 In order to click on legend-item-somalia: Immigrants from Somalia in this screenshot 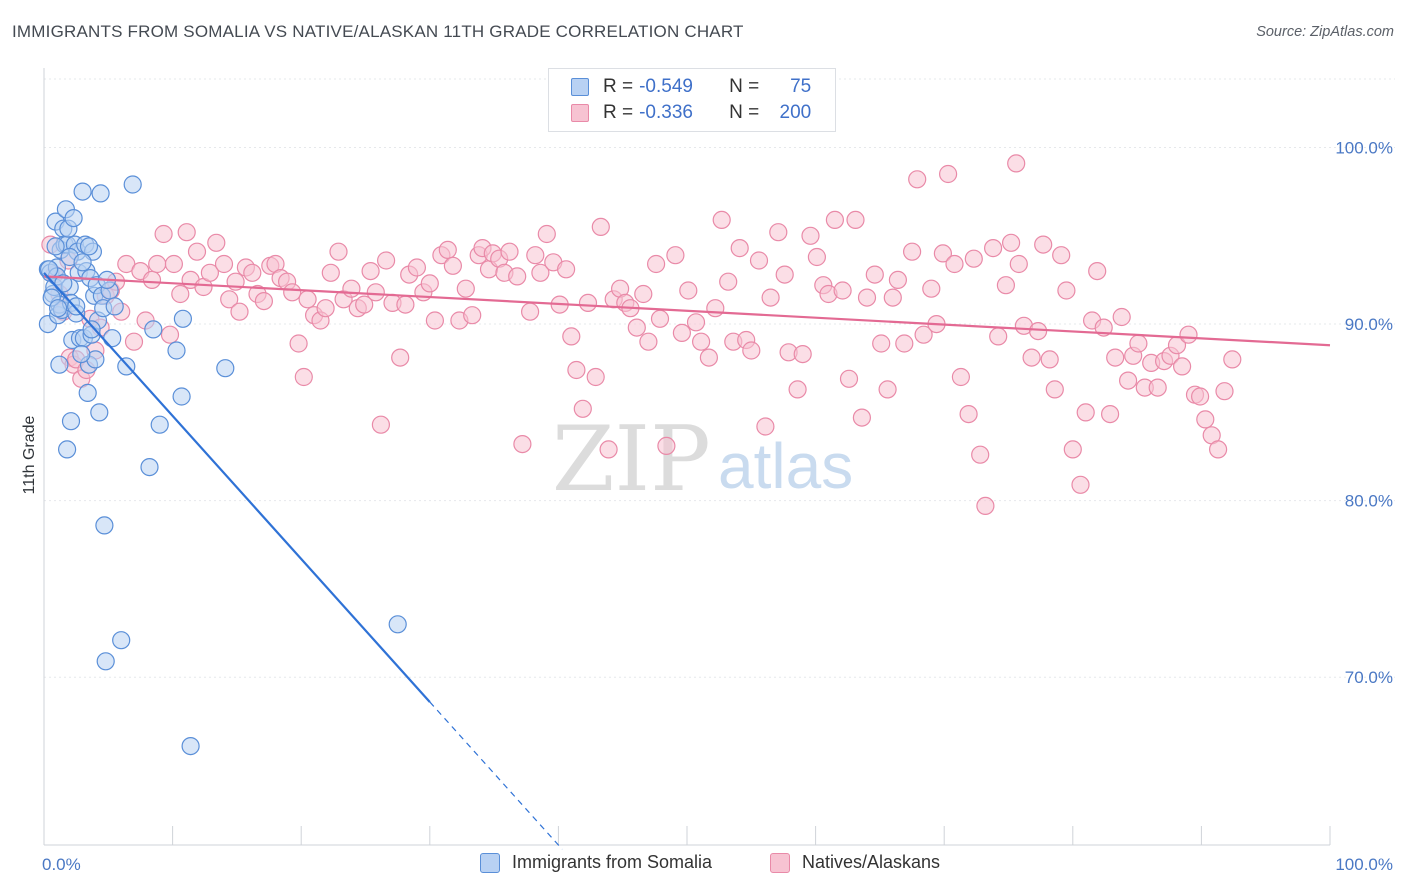, I will do `click(596, 862)`.